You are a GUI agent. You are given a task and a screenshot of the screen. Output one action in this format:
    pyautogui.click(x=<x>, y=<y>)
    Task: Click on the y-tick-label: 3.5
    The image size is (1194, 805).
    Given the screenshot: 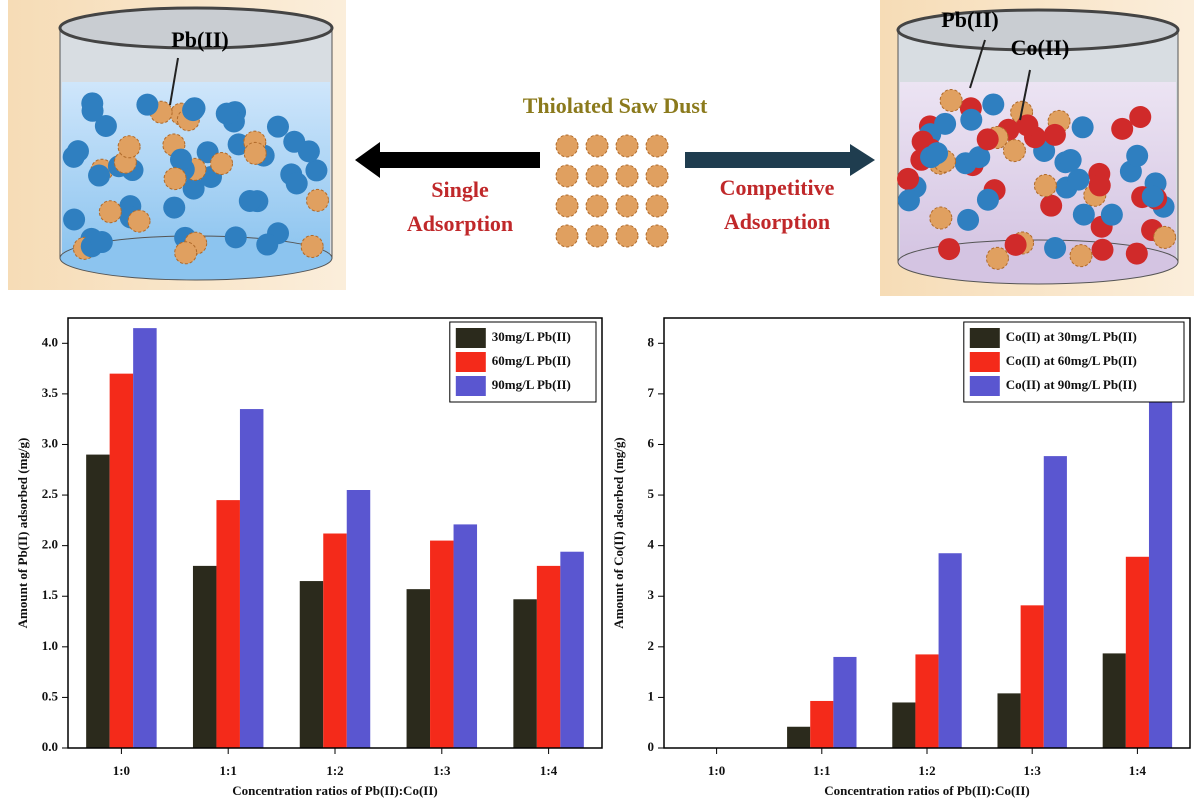 What is the action you would take?
    pyautogui.click(x=50, y=392)
    